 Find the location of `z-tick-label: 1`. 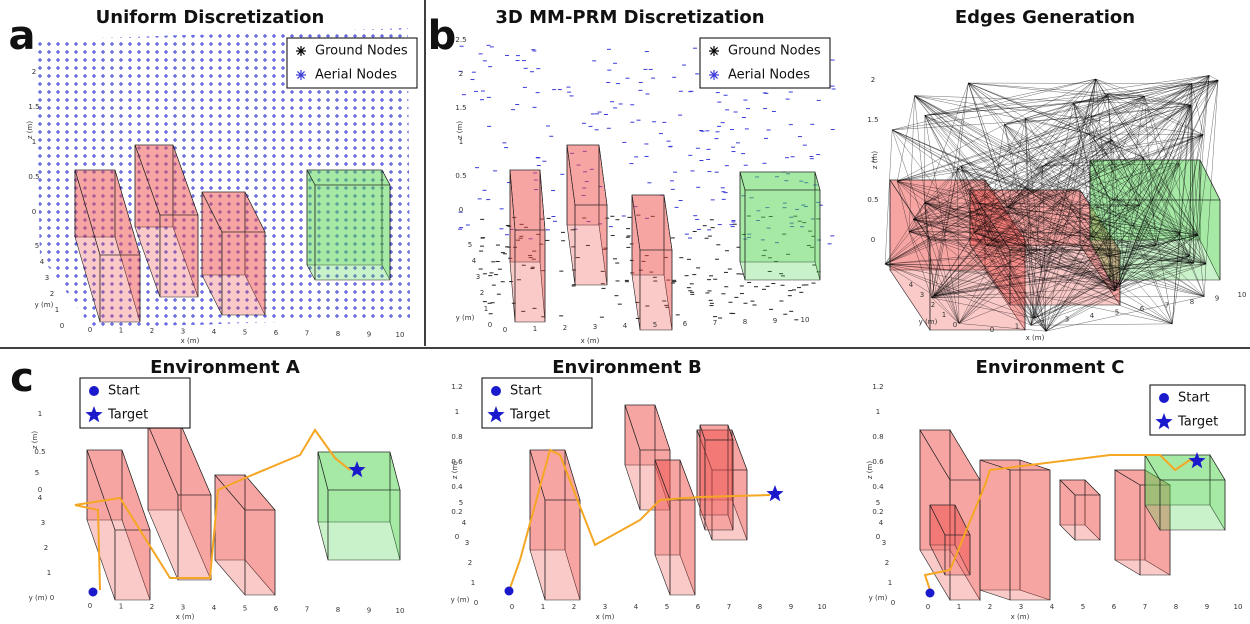

z-tick-label: 1 is located at coordinates (461, 142).